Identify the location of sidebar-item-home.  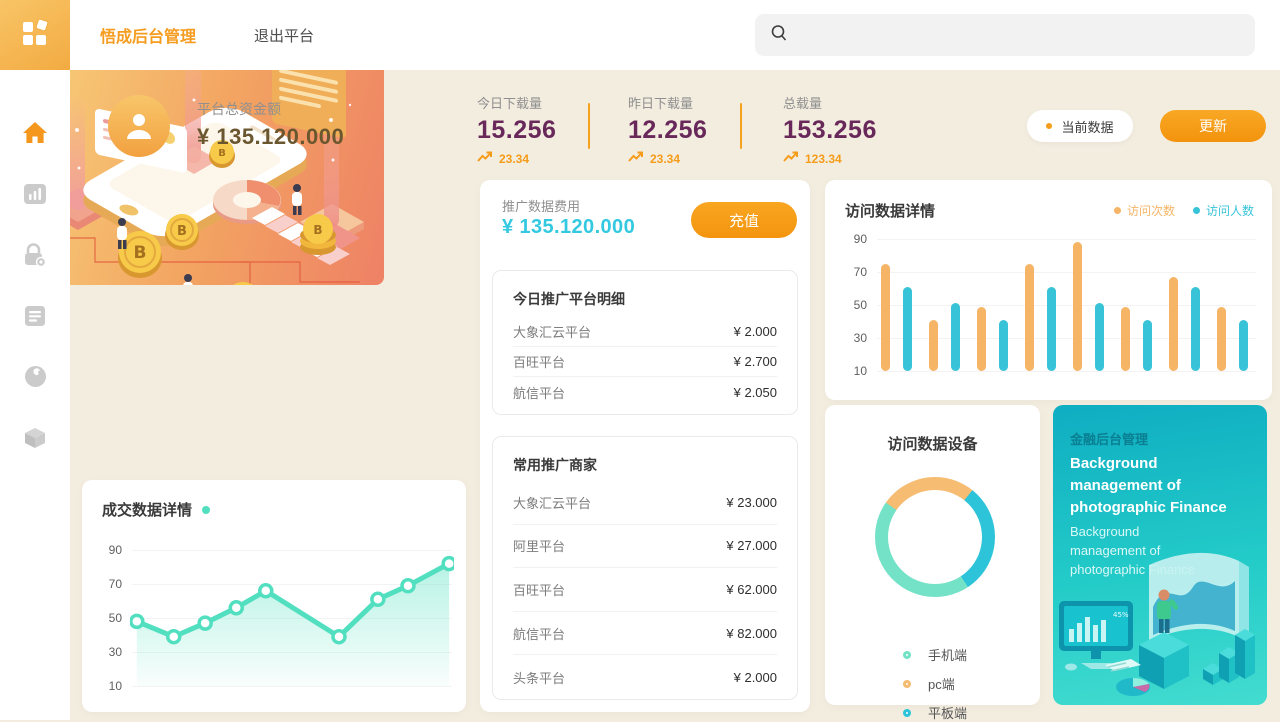
(35, 135).